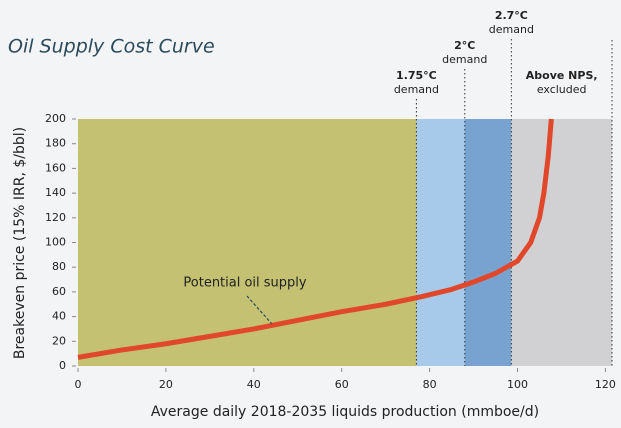  I want to click on x-tick-label: 40, so click(254, 384).